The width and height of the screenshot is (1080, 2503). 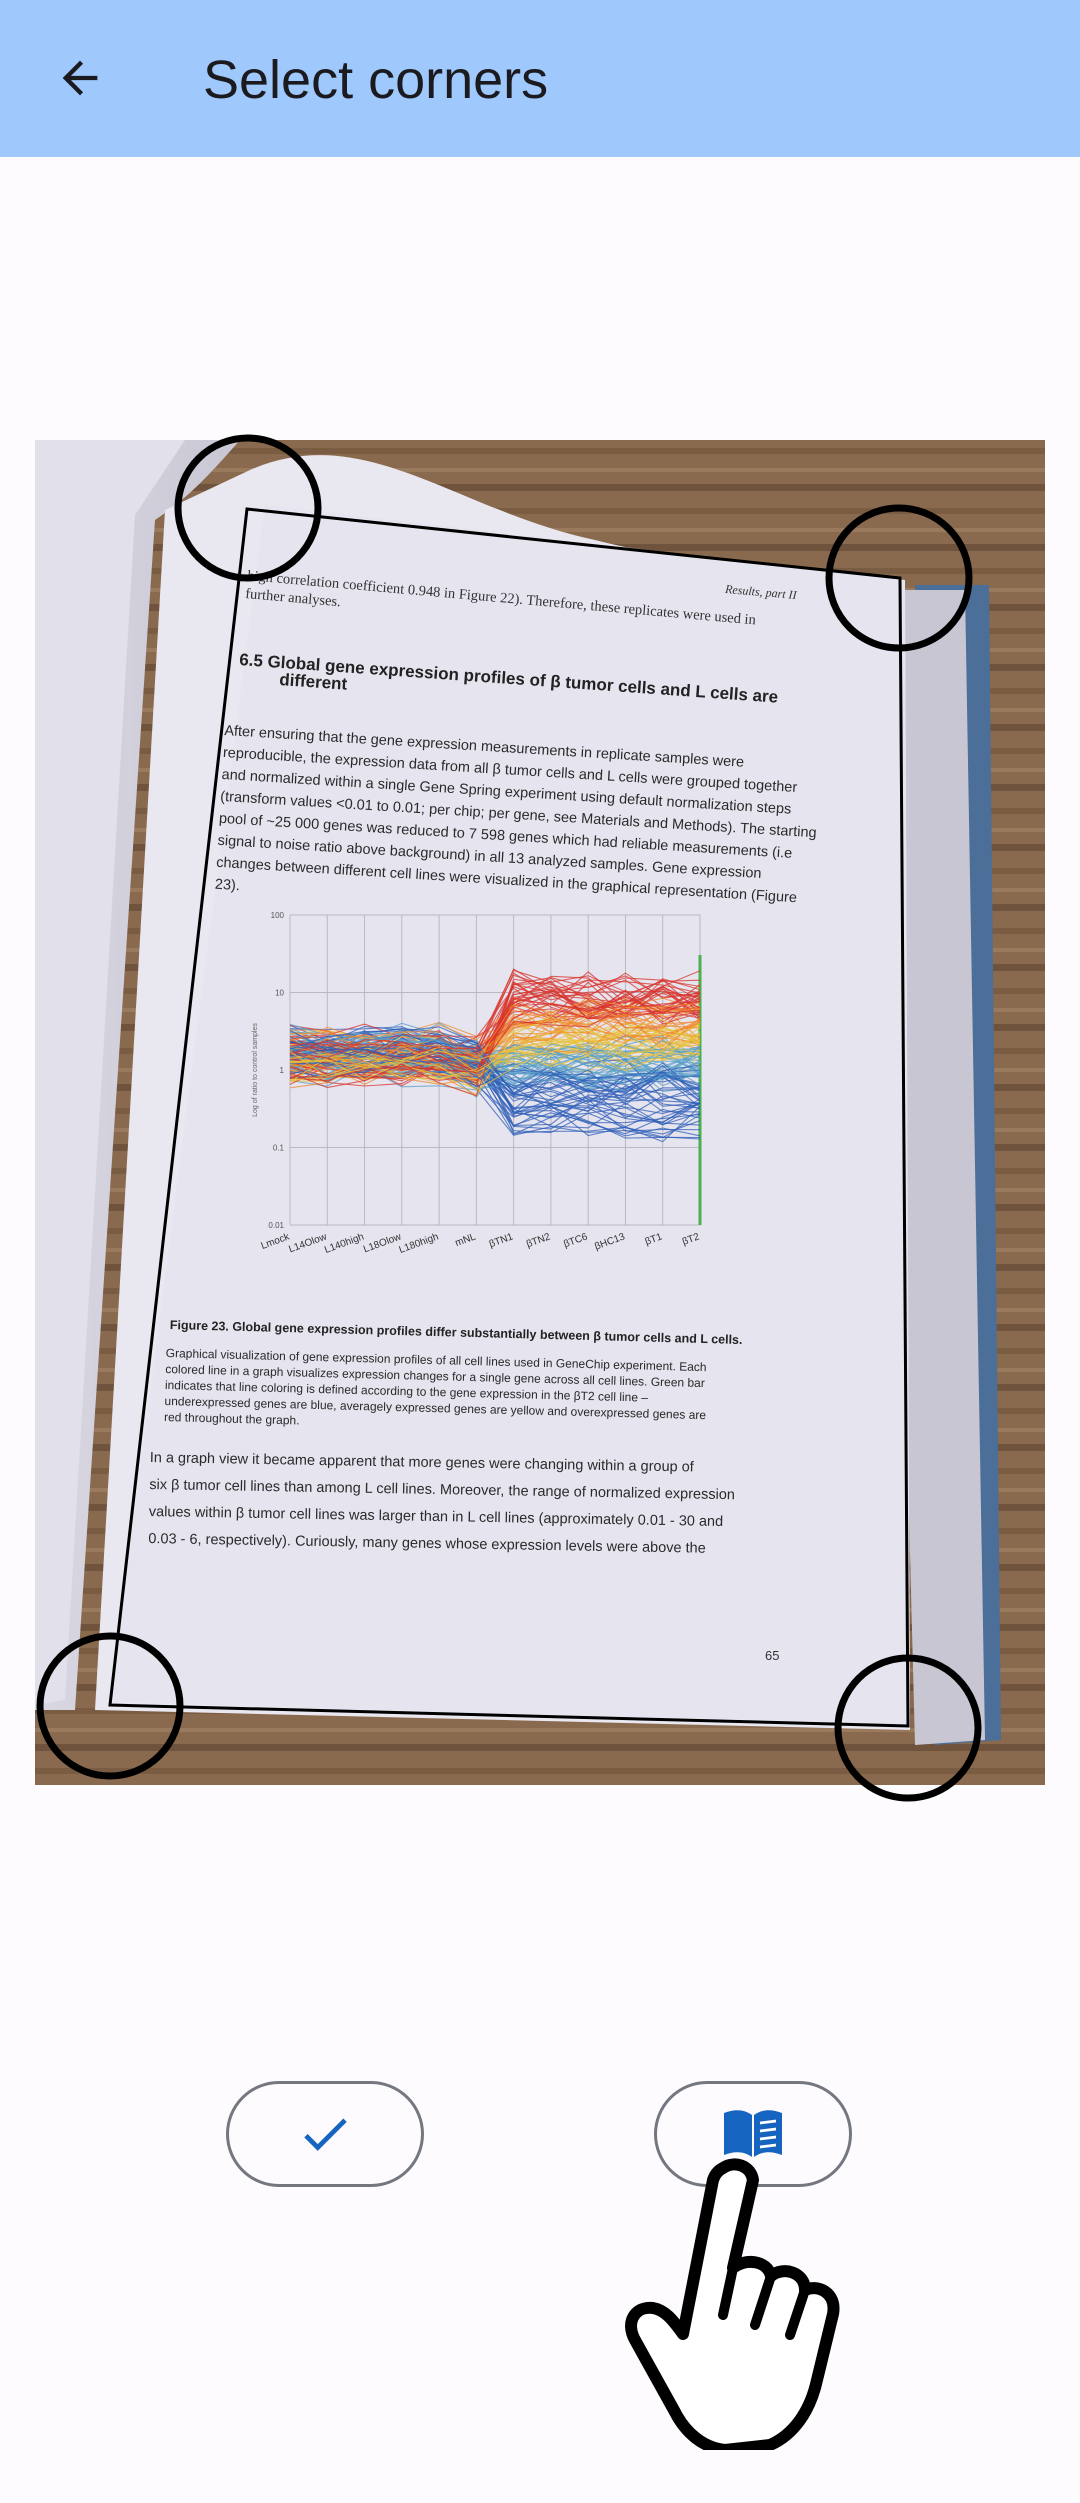 I want to click on confirm-button, so click(x=325, y=2134).